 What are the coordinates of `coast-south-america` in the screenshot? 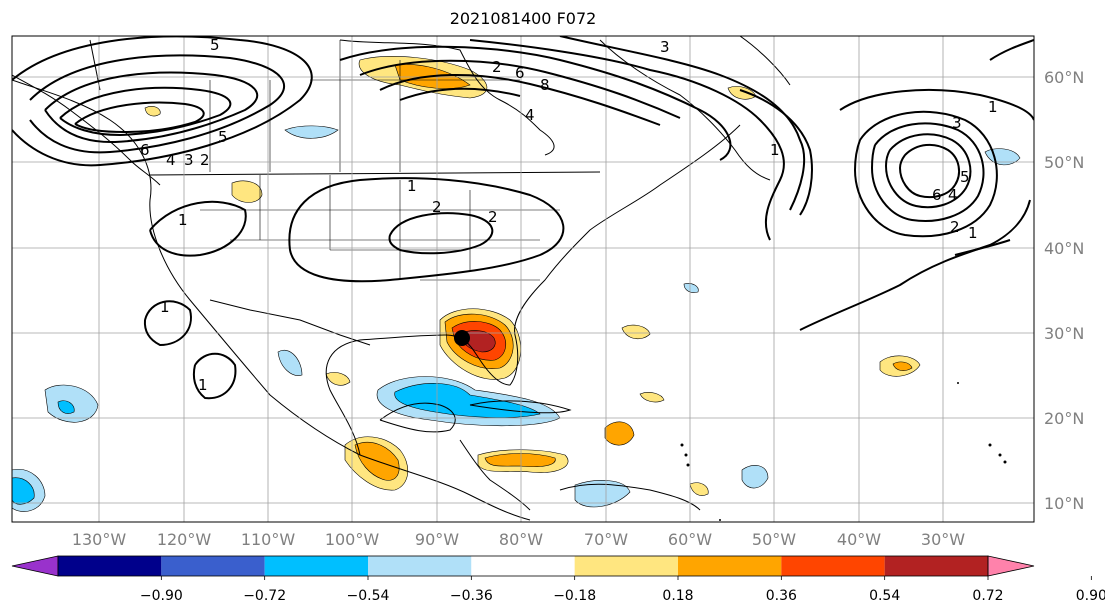 It's located at (630, 497).